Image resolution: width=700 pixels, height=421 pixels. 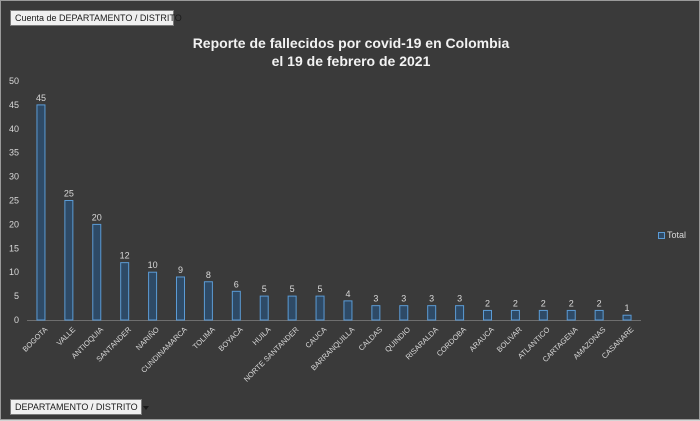 What do you see at coordinates (677, 235) in the screenshot?
I see `legend-label-total: Total` at bounding box center [677, 235].